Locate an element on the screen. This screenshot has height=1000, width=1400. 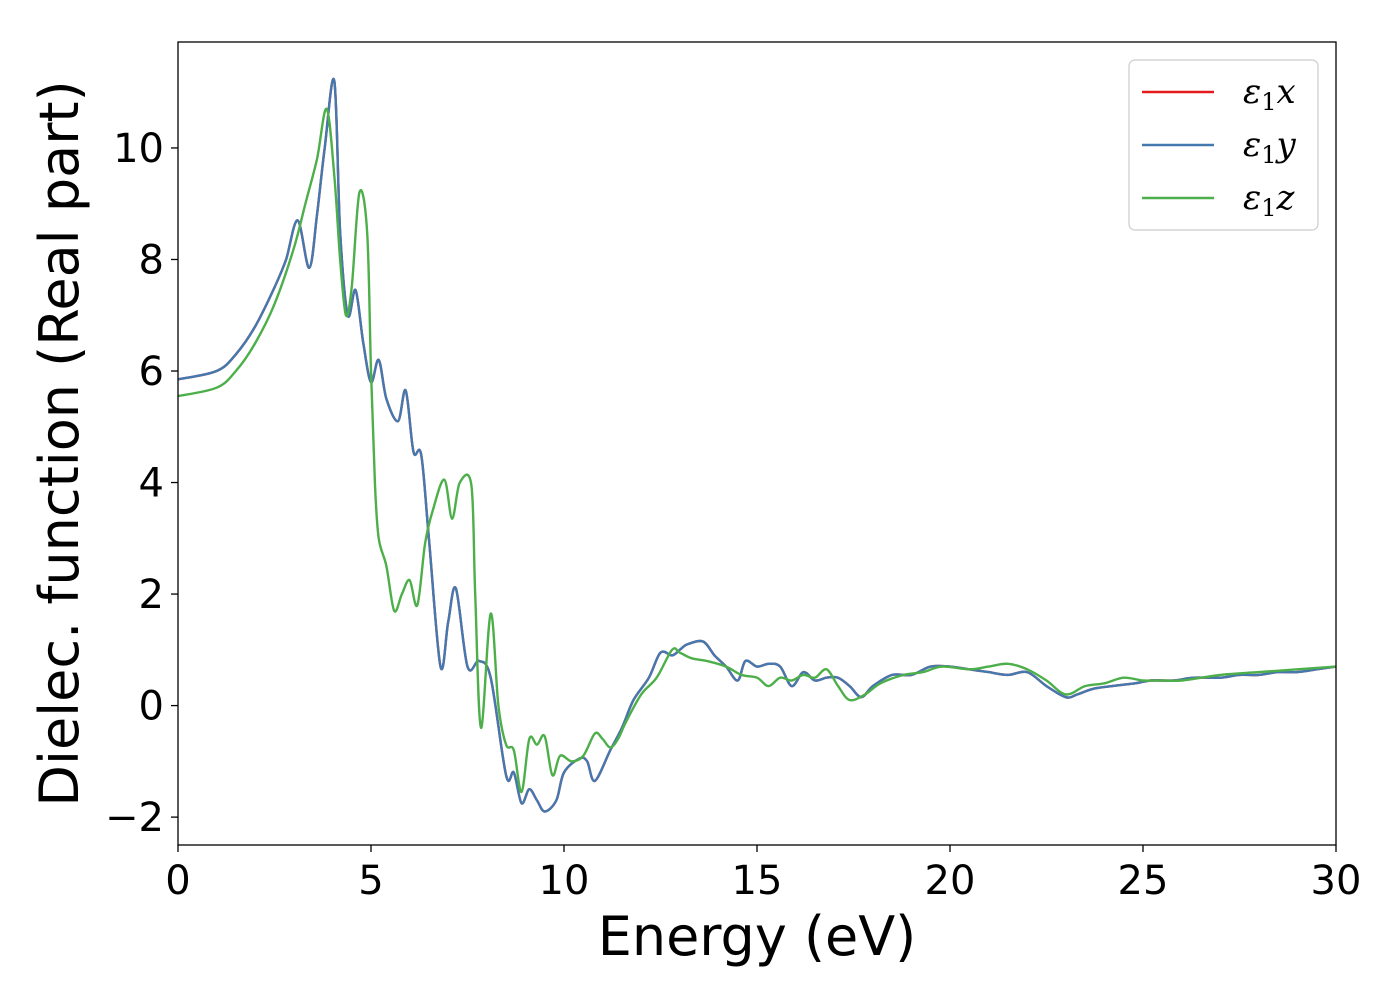
y-tick-label: −2 is located at coordinates (134, 818).